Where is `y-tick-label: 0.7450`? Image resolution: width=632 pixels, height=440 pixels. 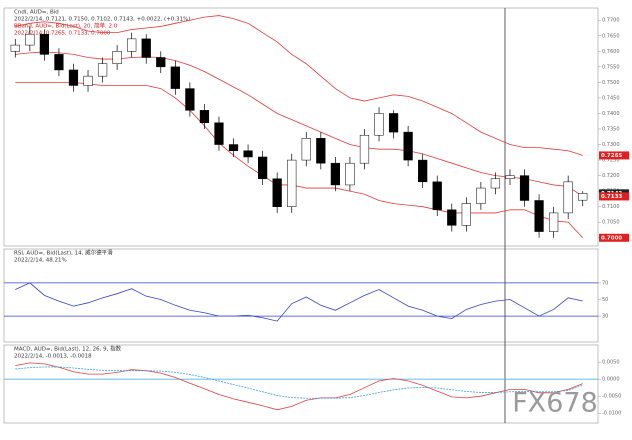
y-tick-label: 0.7450 is located at coordinates (611, 98).